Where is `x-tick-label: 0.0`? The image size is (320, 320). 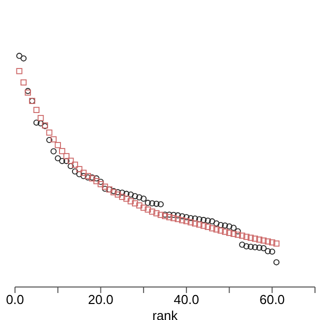
x-tick-label: 0.0 is located at coordinates (15, 300).